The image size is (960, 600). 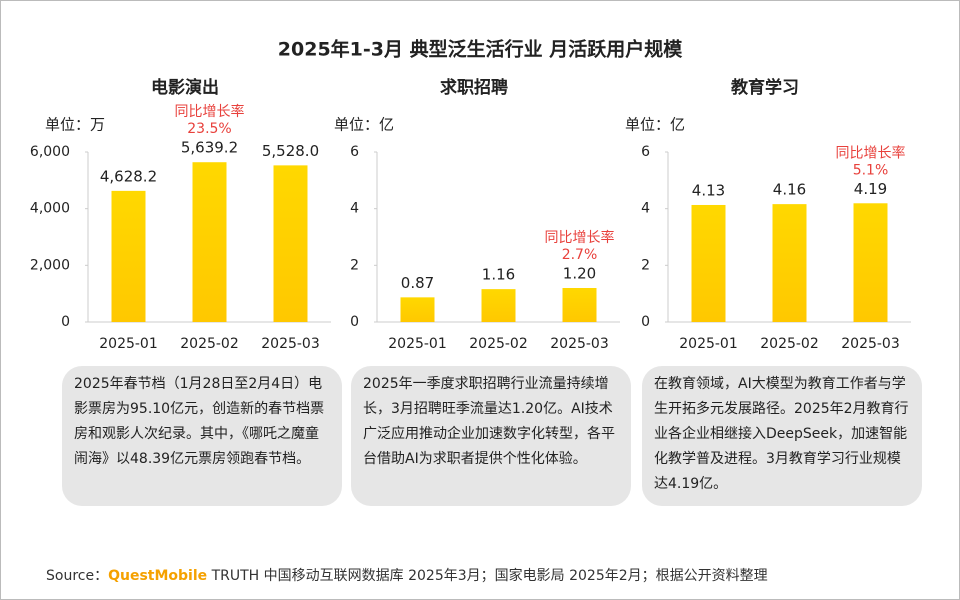 I want to click on value-label: 5,639.2, so click(x=209, y=148).